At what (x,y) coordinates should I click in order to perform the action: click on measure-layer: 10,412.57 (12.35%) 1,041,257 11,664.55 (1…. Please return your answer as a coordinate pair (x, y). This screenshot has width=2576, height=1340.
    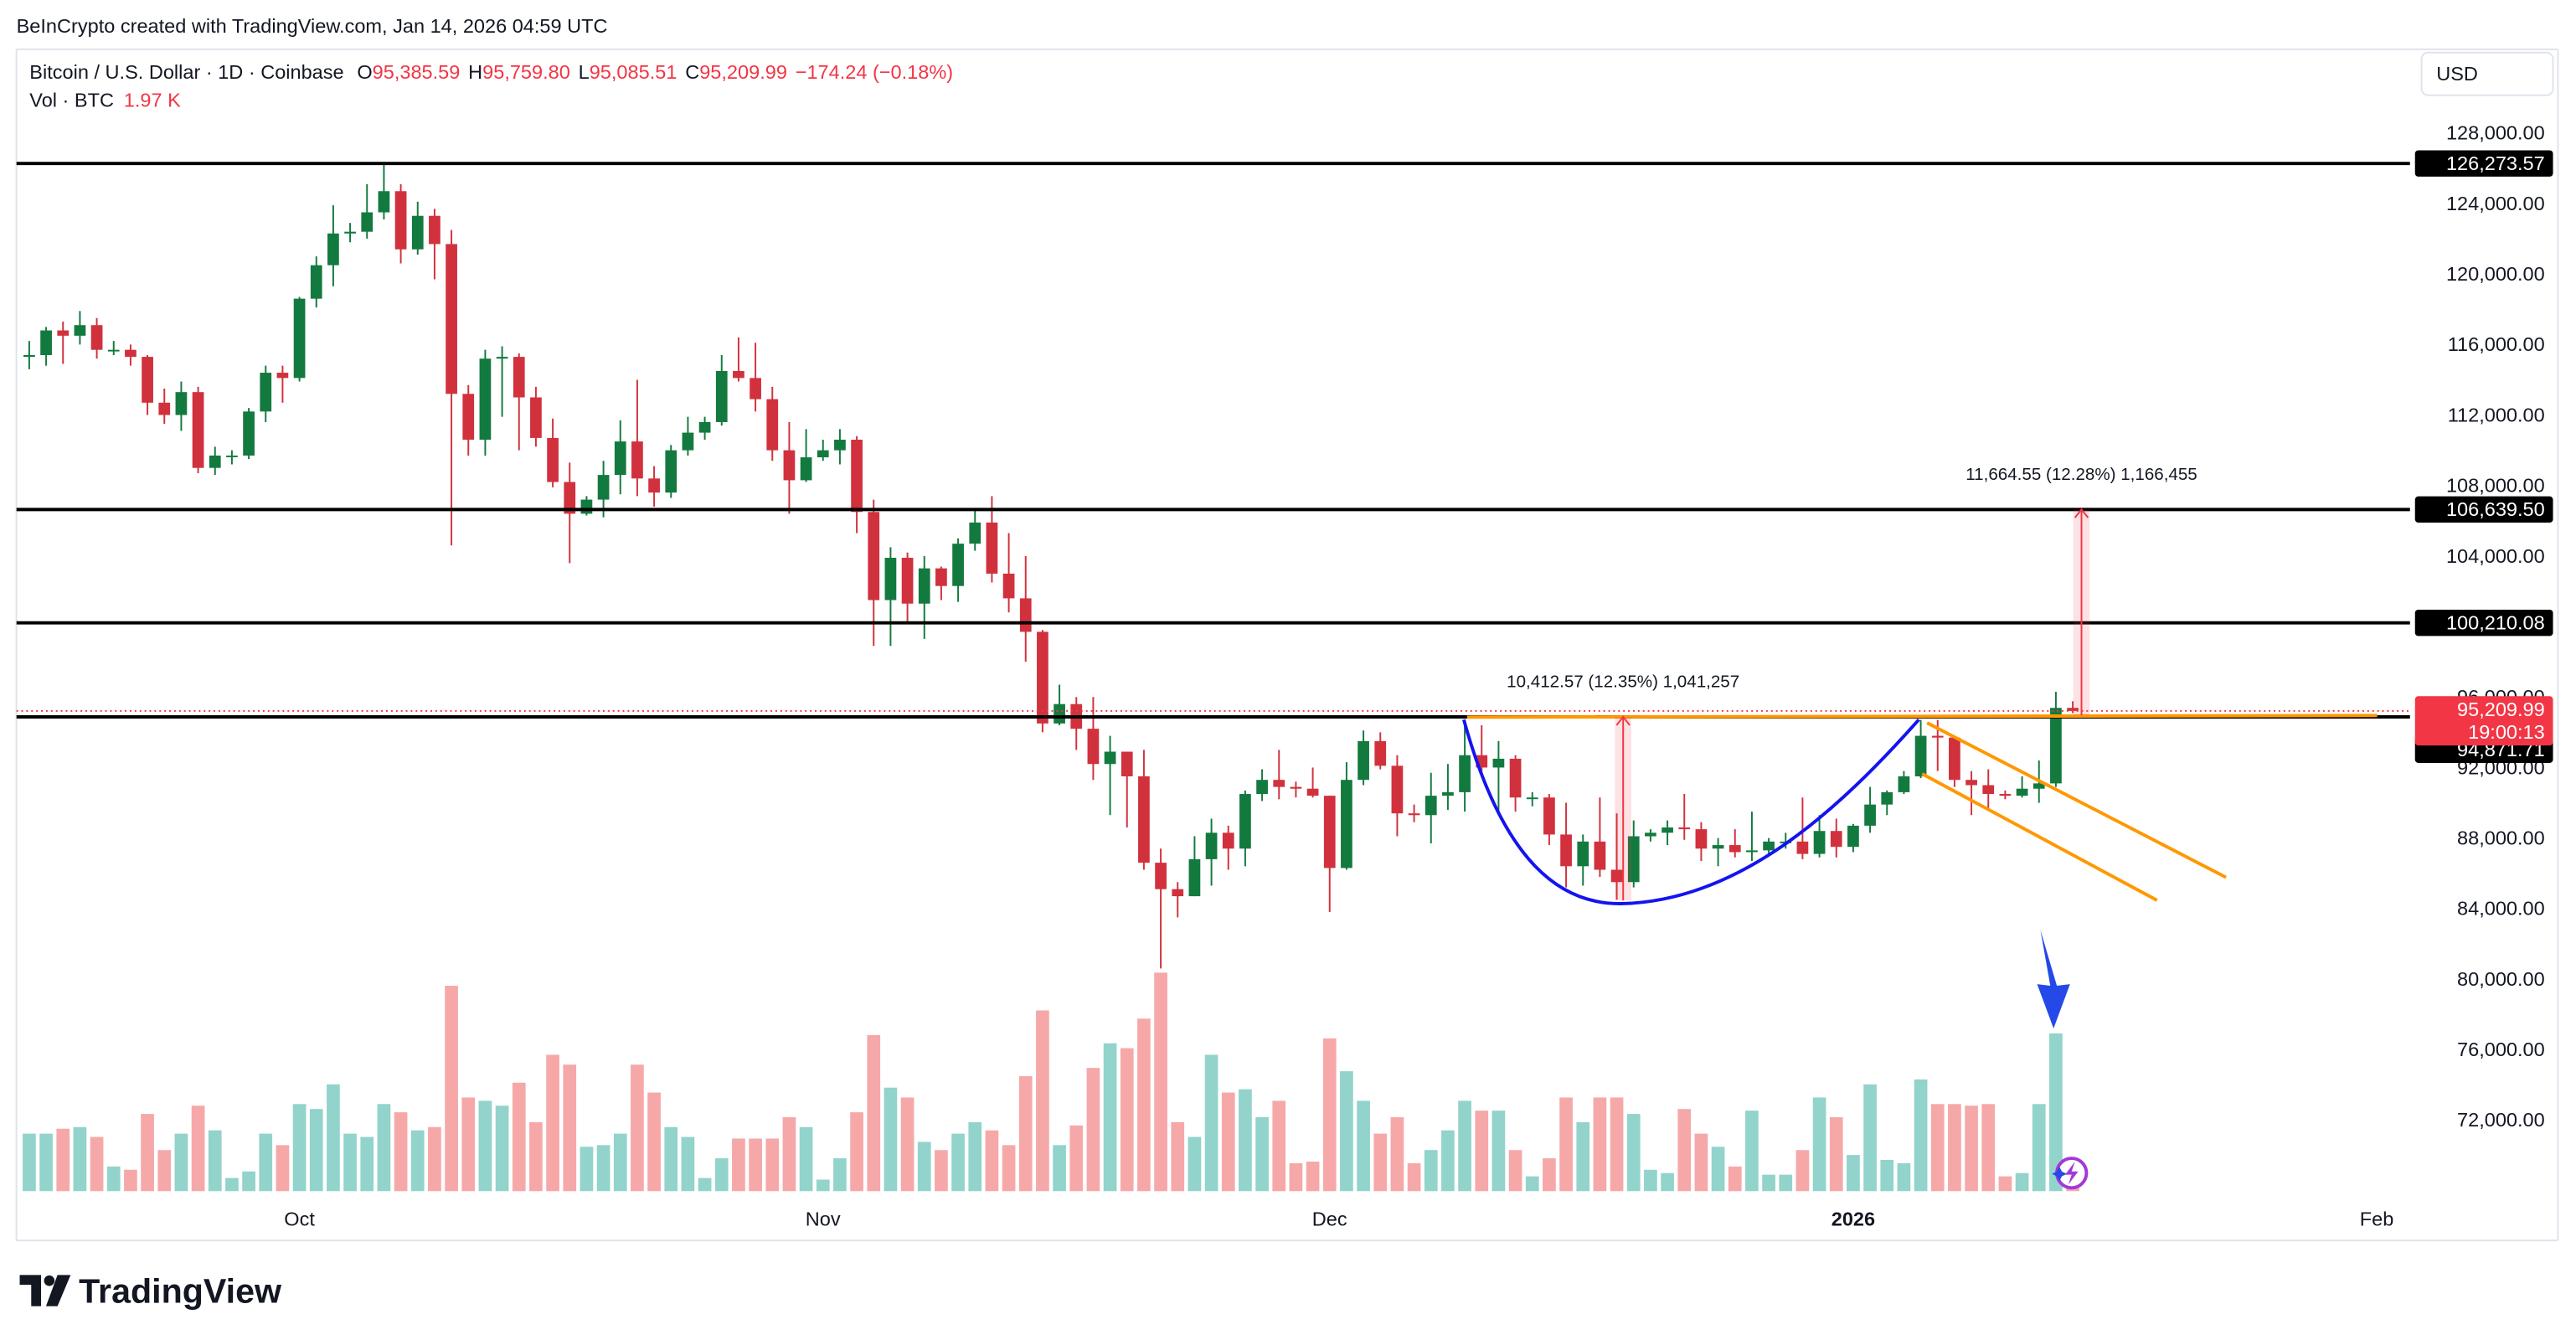
    Looking at the image, I should click on (1852, 683).